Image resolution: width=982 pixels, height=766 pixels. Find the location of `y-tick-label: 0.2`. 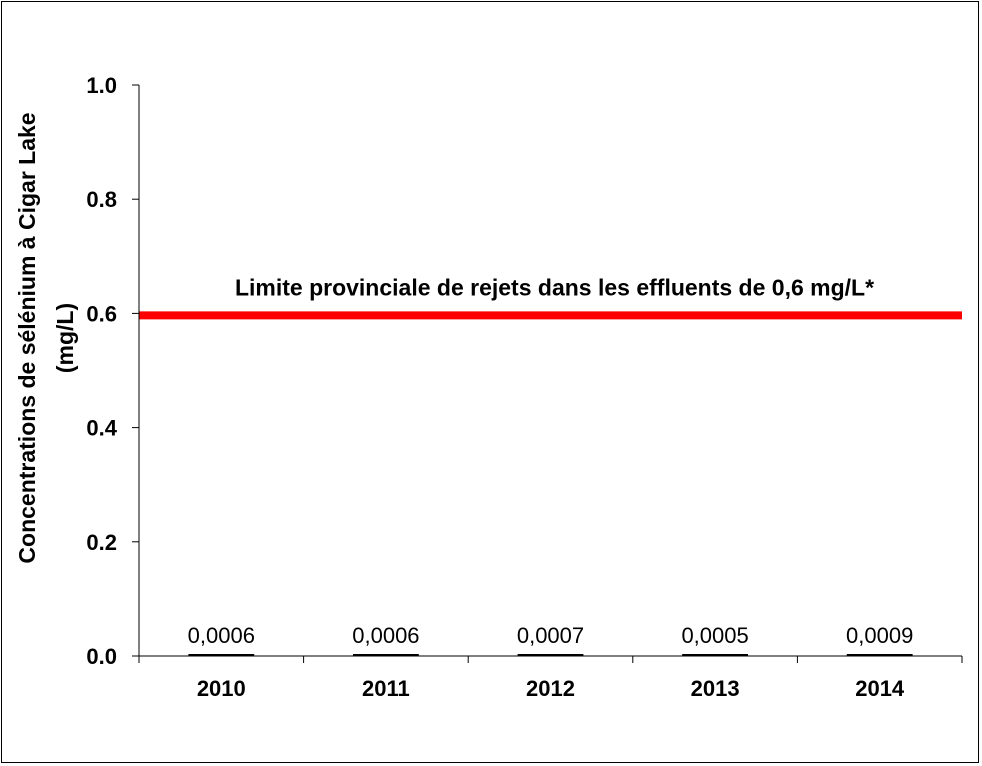

y-tick-label: 0.2 is located at coordinates (101, 542).